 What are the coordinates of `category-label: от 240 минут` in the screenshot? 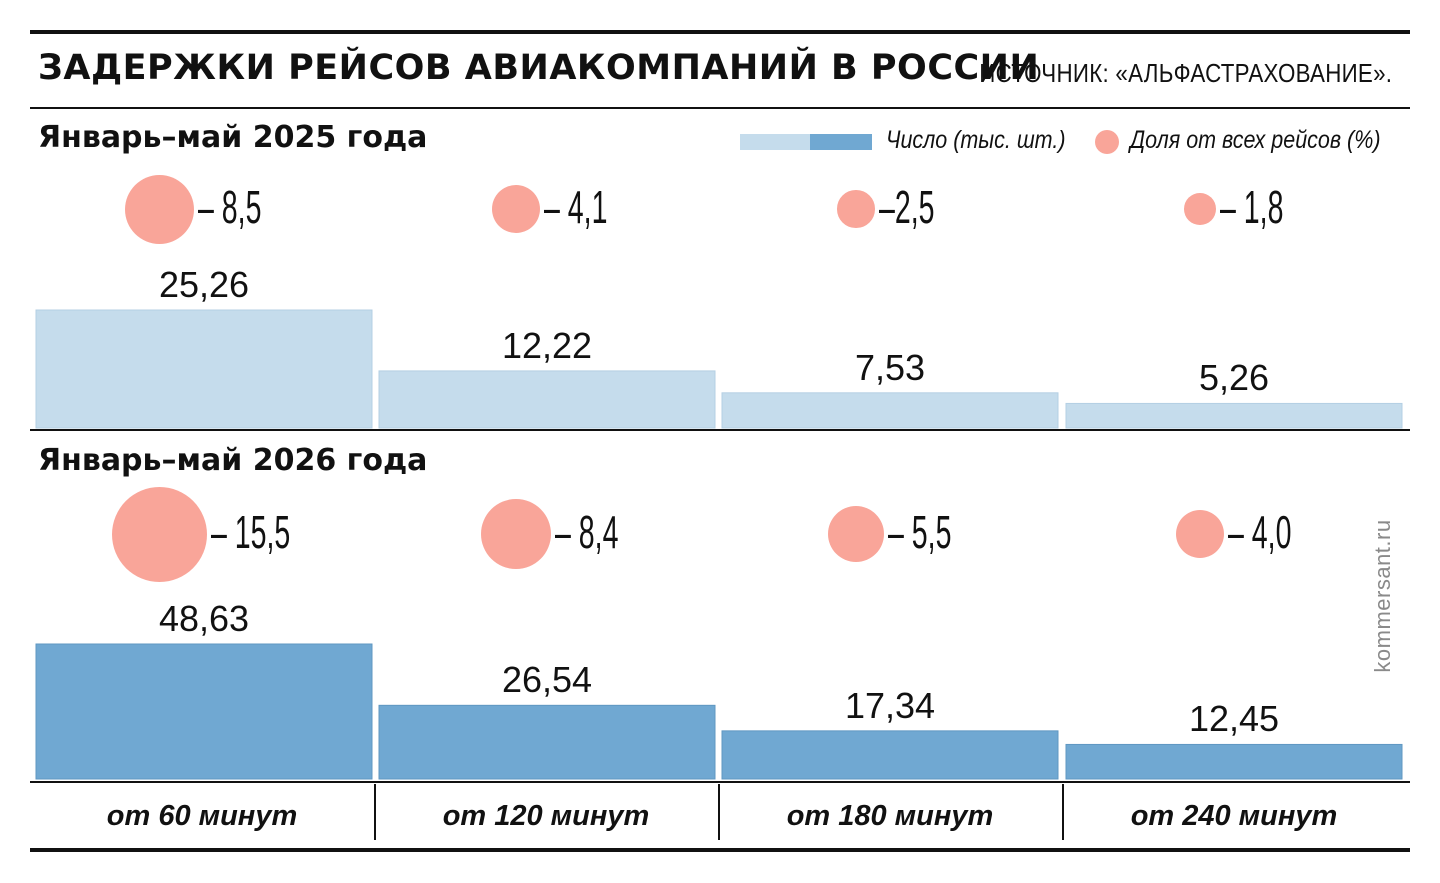 It's located at (1234, 816).